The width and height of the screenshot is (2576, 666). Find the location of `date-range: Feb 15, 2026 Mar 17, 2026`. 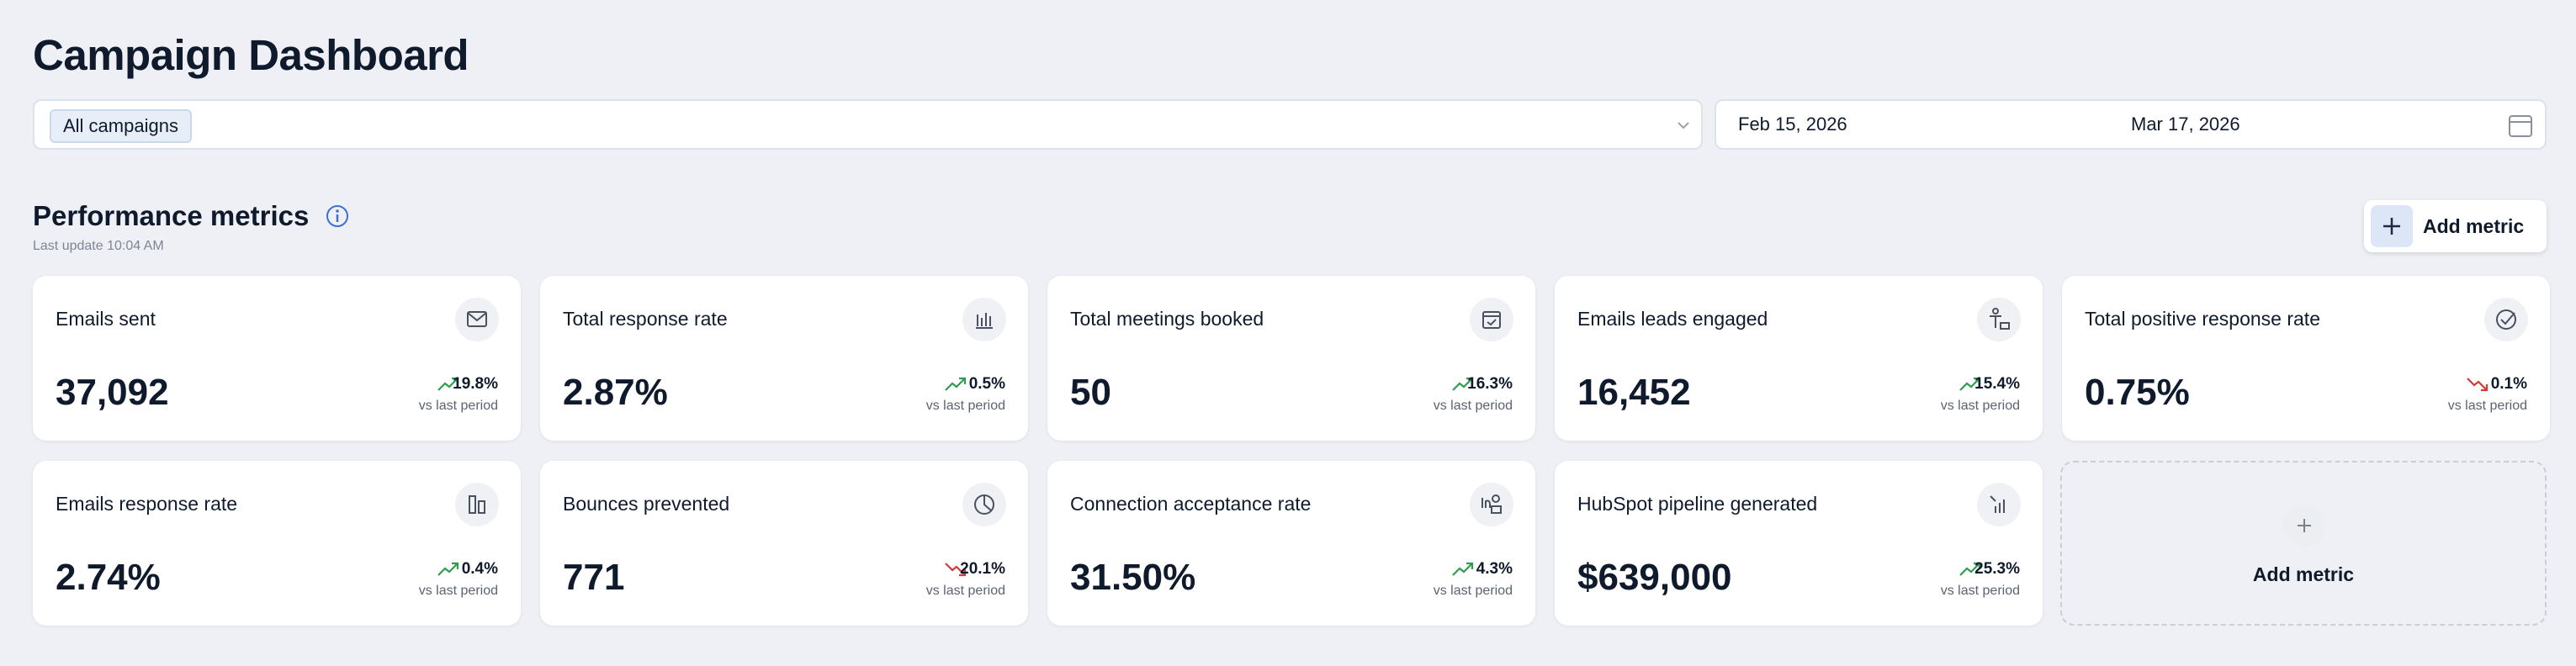

date-range: Feb 15, 2026 Mar 17, 2026 is located at coordinates (2131, 125).